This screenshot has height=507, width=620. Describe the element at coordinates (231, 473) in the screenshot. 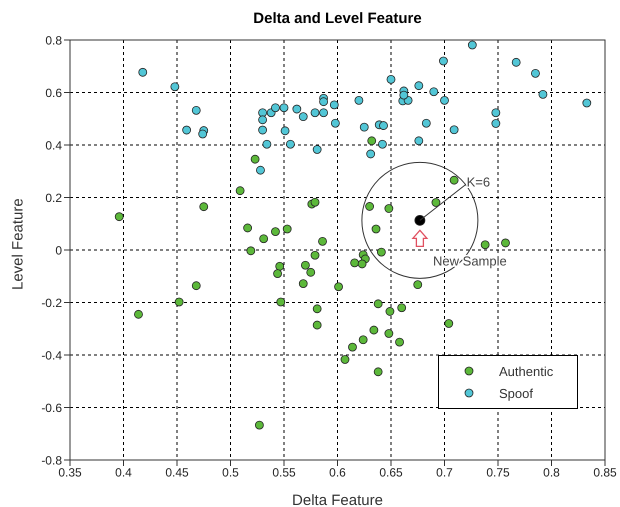

I see `x-tick-label: 0.5` at that location.